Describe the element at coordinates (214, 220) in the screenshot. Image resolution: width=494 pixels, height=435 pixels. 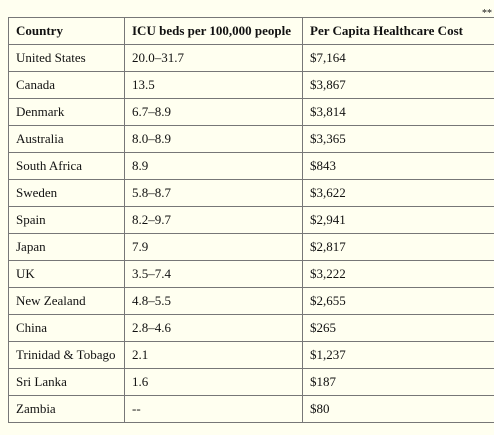
I see `cell-icu-beds: 8.2–9.7` at that location.